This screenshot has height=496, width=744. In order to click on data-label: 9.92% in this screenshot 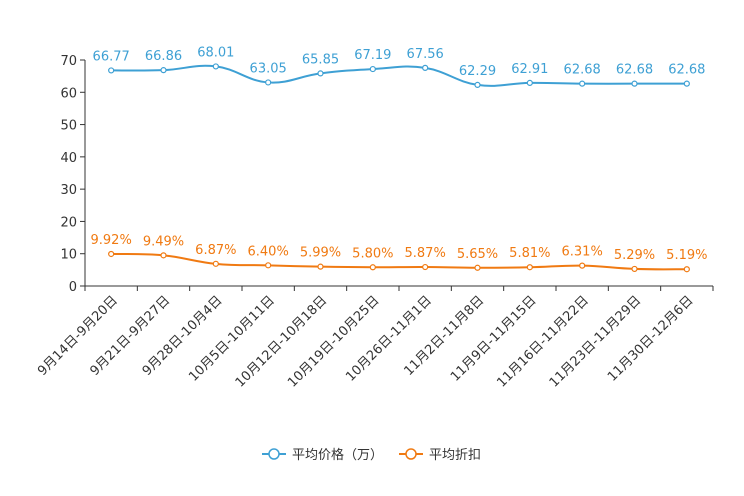, I will do `click(111, 240)`.